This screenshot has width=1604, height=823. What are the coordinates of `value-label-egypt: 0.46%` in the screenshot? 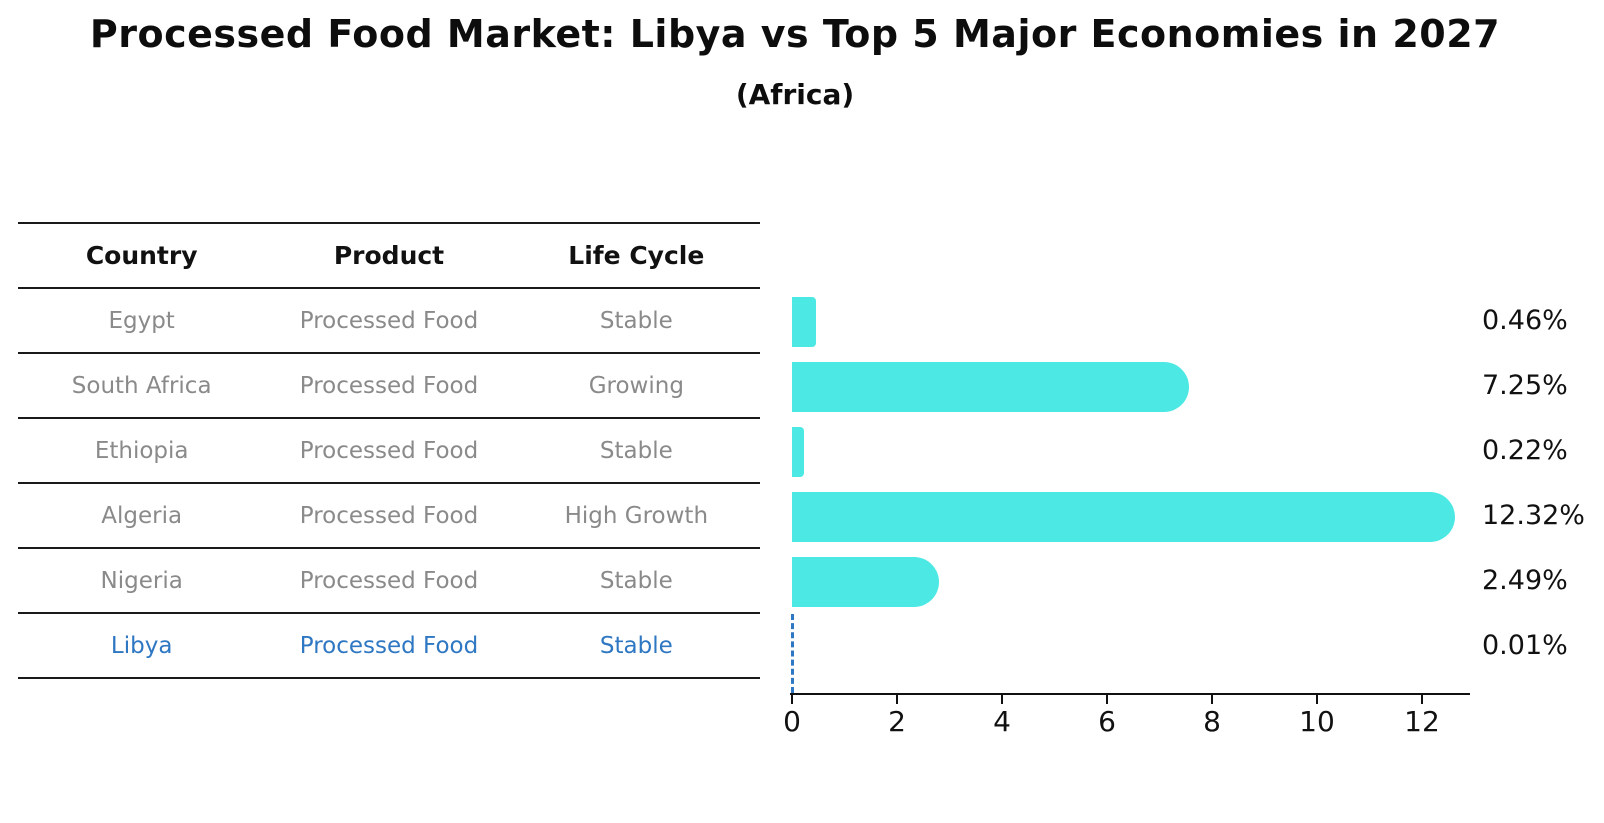 It's located at (1525, 320).